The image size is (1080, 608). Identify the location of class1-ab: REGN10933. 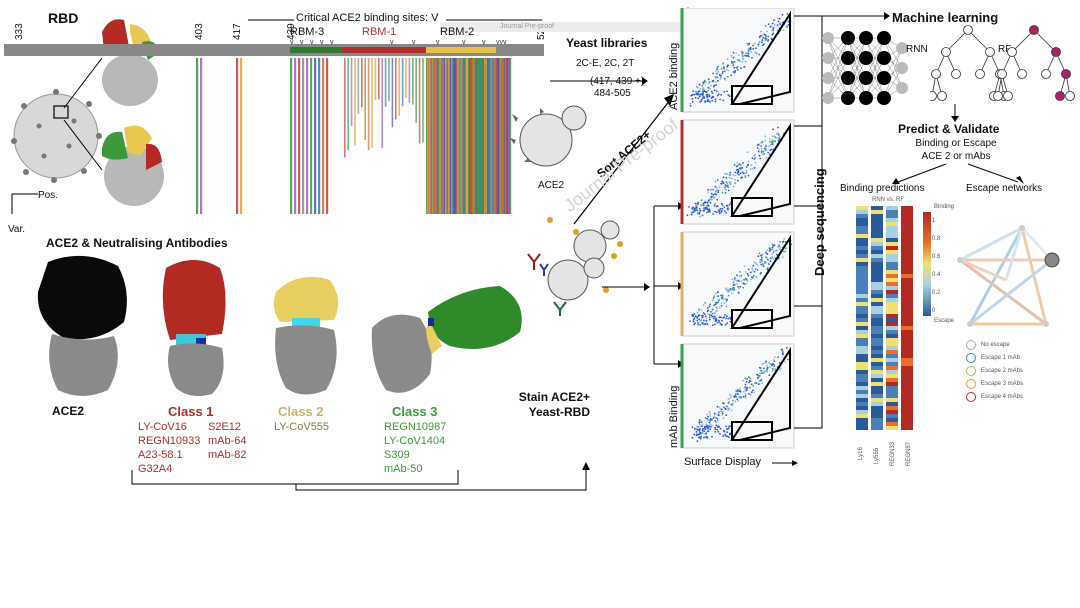
(169, 441).